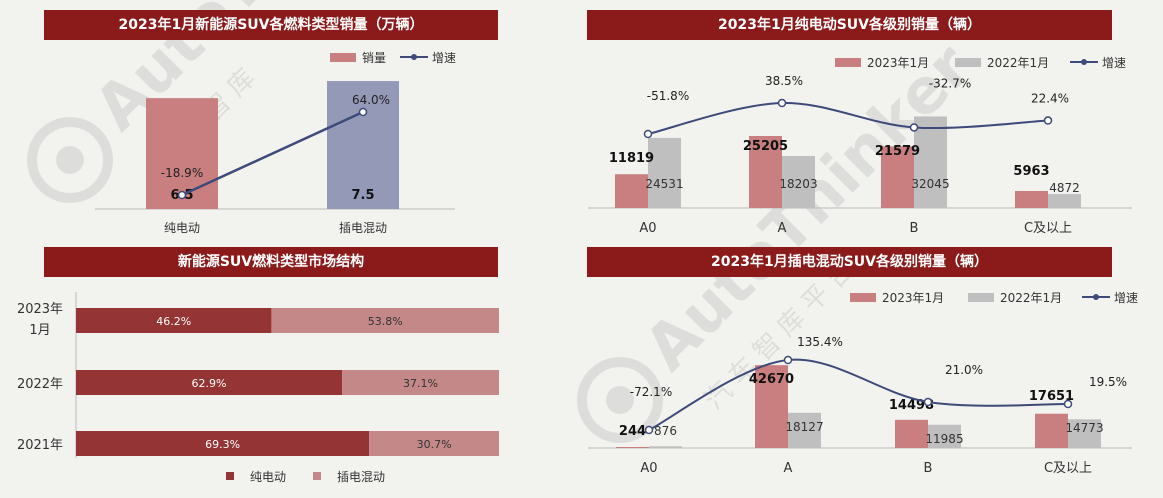 Image resolution: width=1163 pixels, height=498 pixels. Describe the element at coordinates (804, 427) in the screenshot. I see `chart4-value-2022-1: 18127` at that location.